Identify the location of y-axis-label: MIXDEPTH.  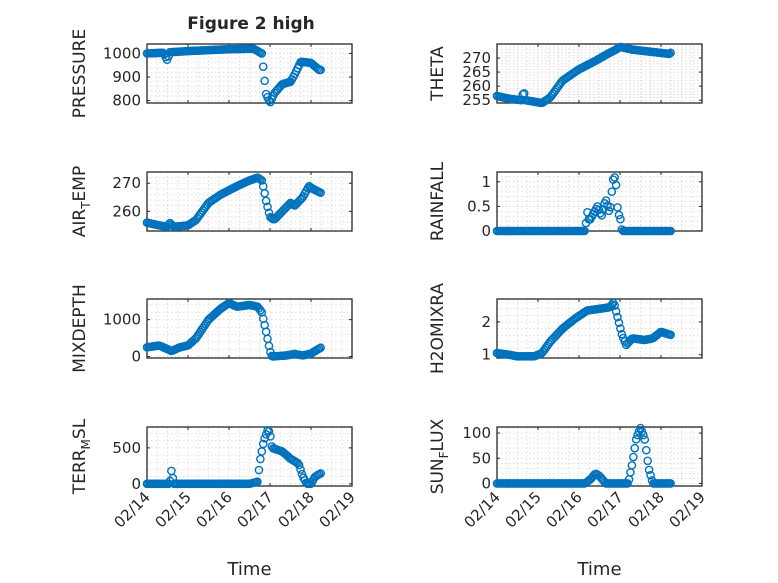
(80, 328).